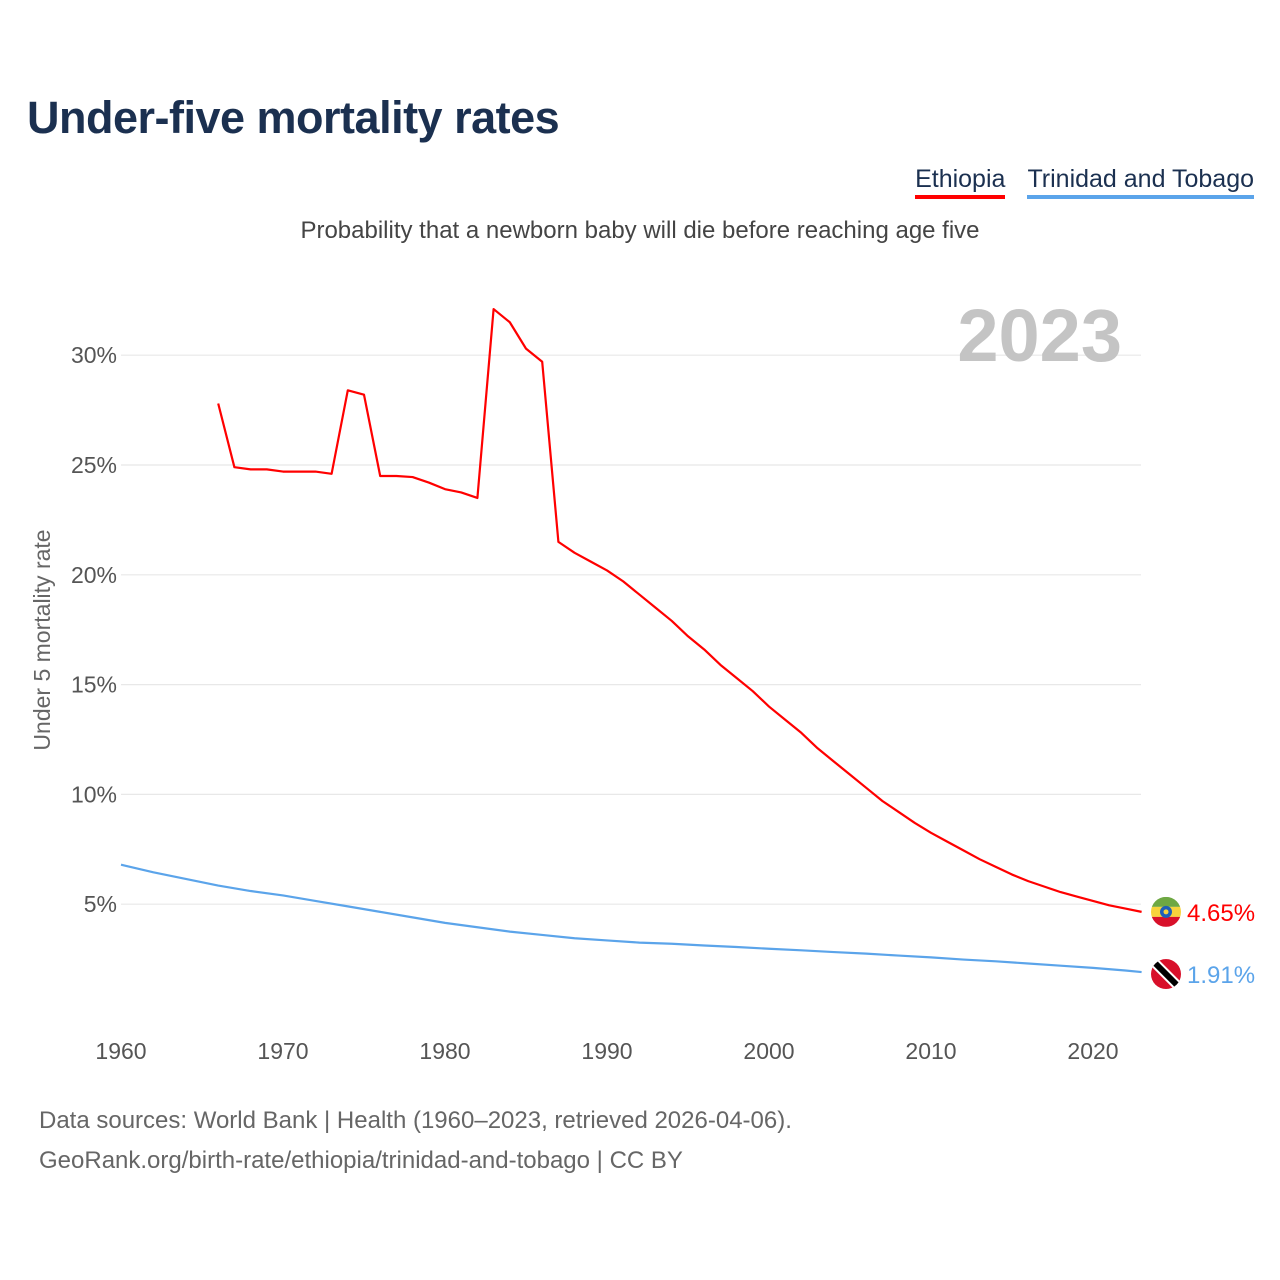 The image size is (1280, 1280). What do you see at coordinates (1221, 975) in the screenshot?
I see `end-value-label: 1.91%` at bounding box center [1221, 975].